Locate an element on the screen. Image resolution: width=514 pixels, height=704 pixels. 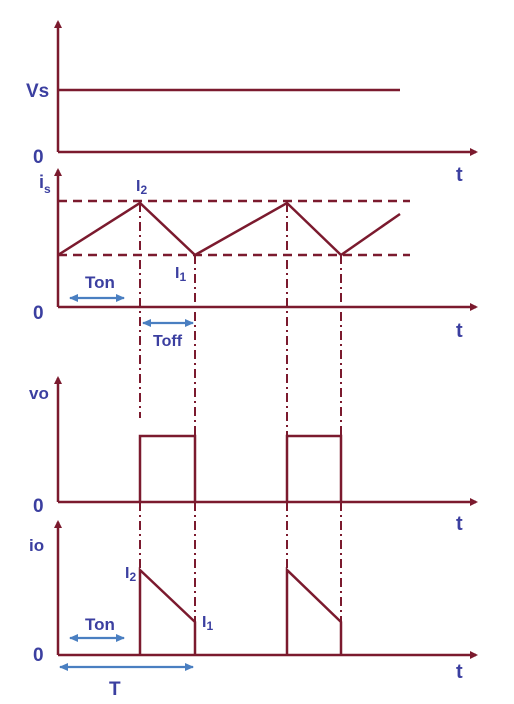
io-label: io is located at coordinates (36, 545).